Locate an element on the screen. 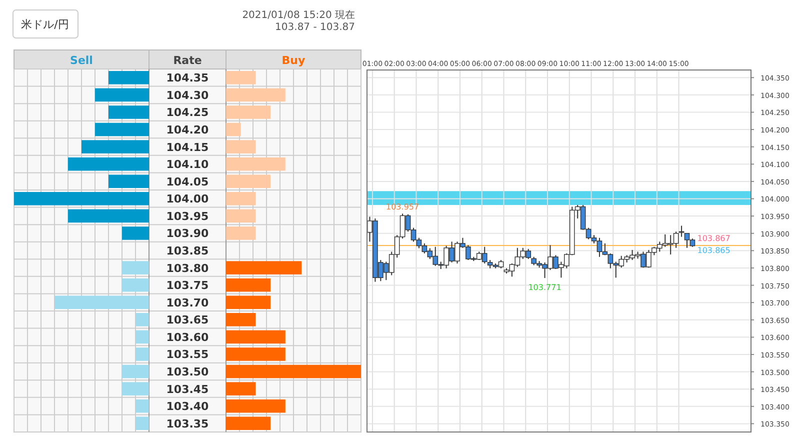 The width and height of the screenshot is (797, 442). y-tick-label: 103.50 is located at coordinates (188, 372).